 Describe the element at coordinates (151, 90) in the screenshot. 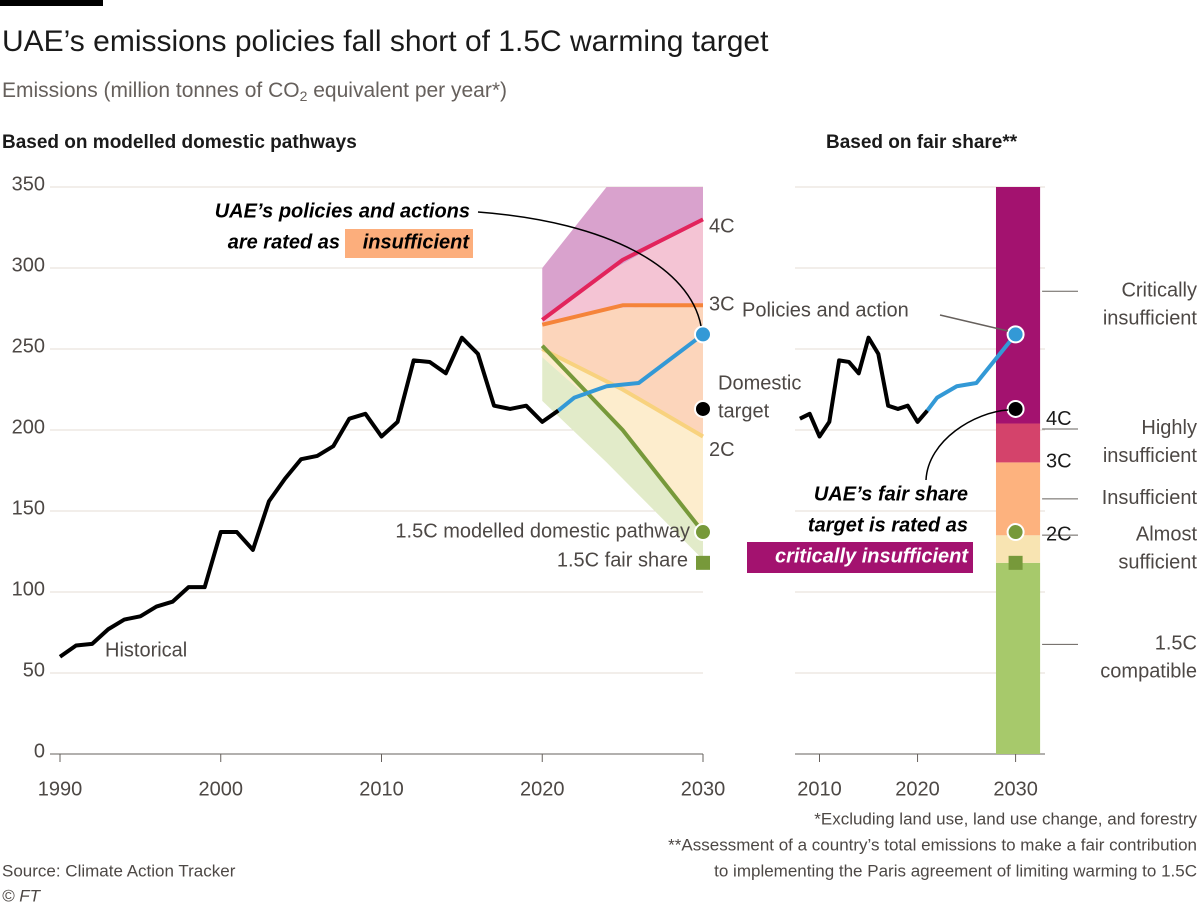

I see `subtitle-text: Emissions (million tonnes of CO` at that location.